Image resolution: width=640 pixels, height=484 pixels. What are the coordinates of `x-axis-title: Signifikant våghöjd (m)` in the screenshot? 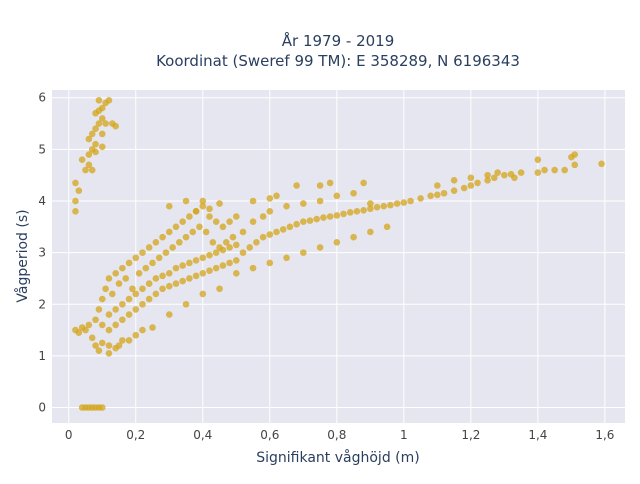 It's located at (337, 457).